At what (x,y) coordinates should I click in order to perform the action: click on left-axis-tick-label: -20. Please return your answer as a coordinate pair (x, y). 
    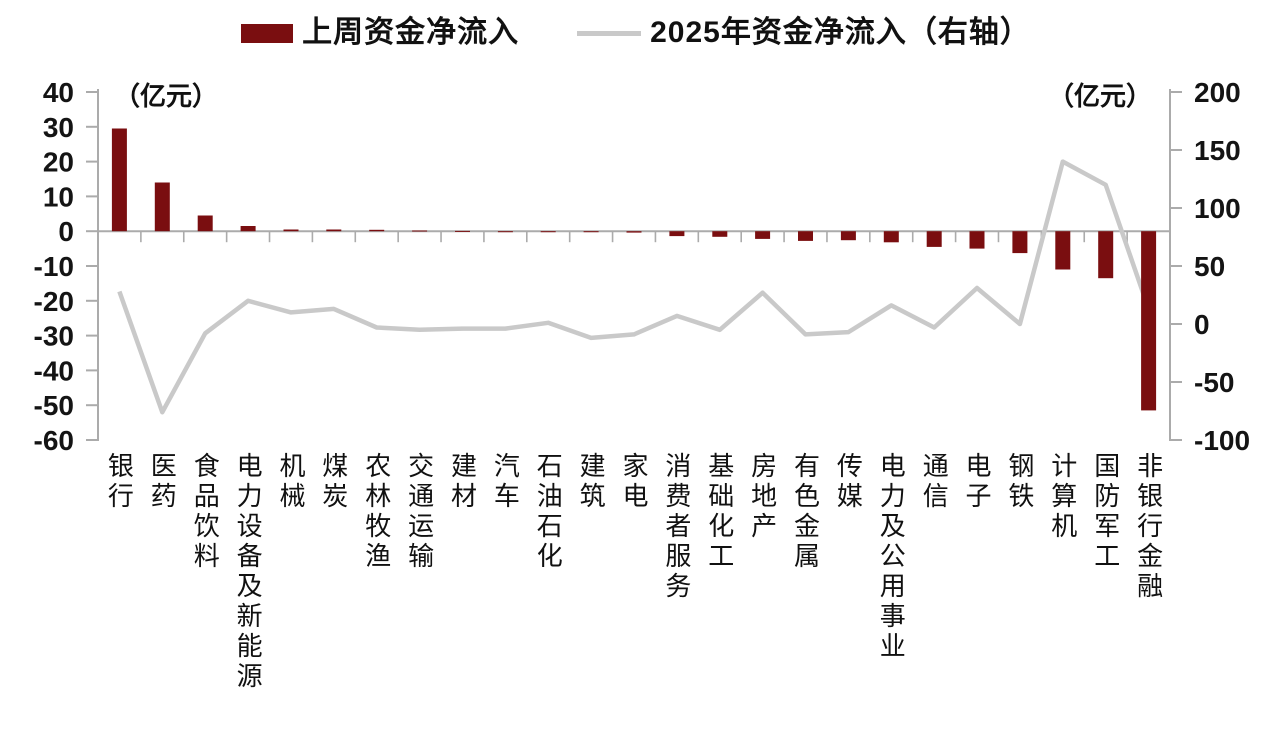
    Looking at the image, I should click on (54, 301).